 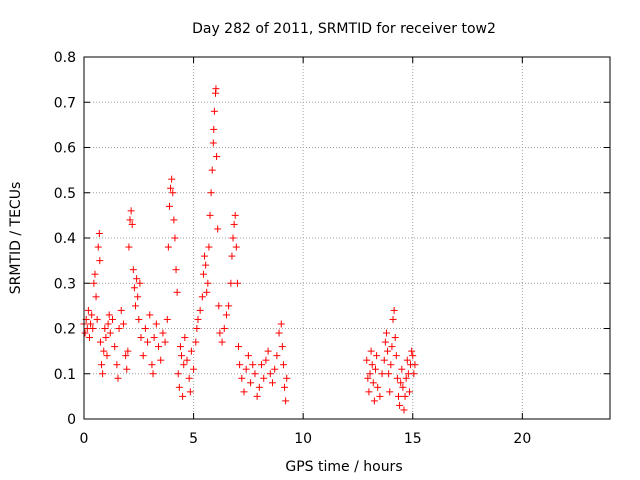 What do you see at coordinates (413, 439) in the screenshot?
I see `x-tick-label: 15` at bounding box center [413, 439].